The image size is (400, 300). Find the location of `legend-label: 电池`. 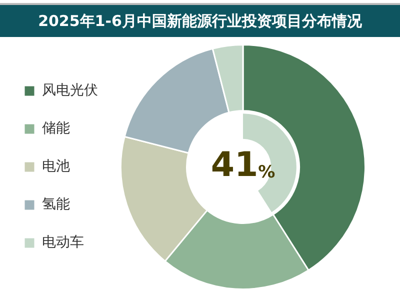

legend-label: 电池 is located at coordinates (56, 166).